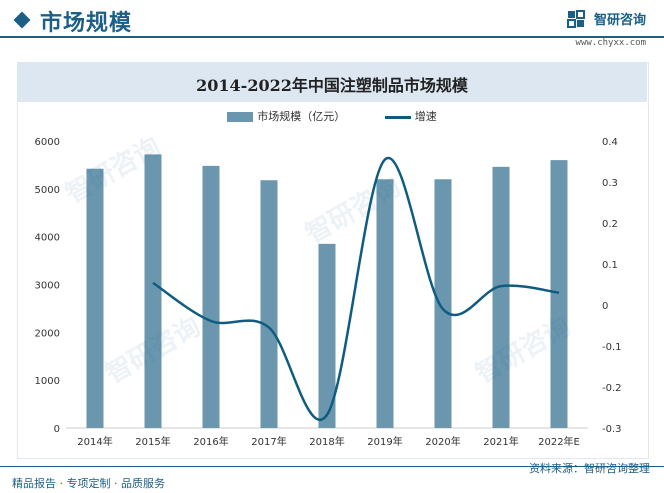 This screenshot has height=493, width=664. Describe the element at coordinates (332, 37) in the screenshot. I see `header-divider` at that location.